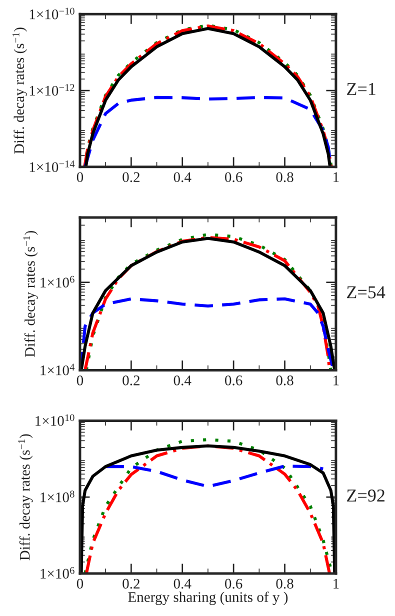 The width and height of the screenshot is (395, 616). I want to click on y-tick-label: 1×10$^{10}$, so click(55, 420).